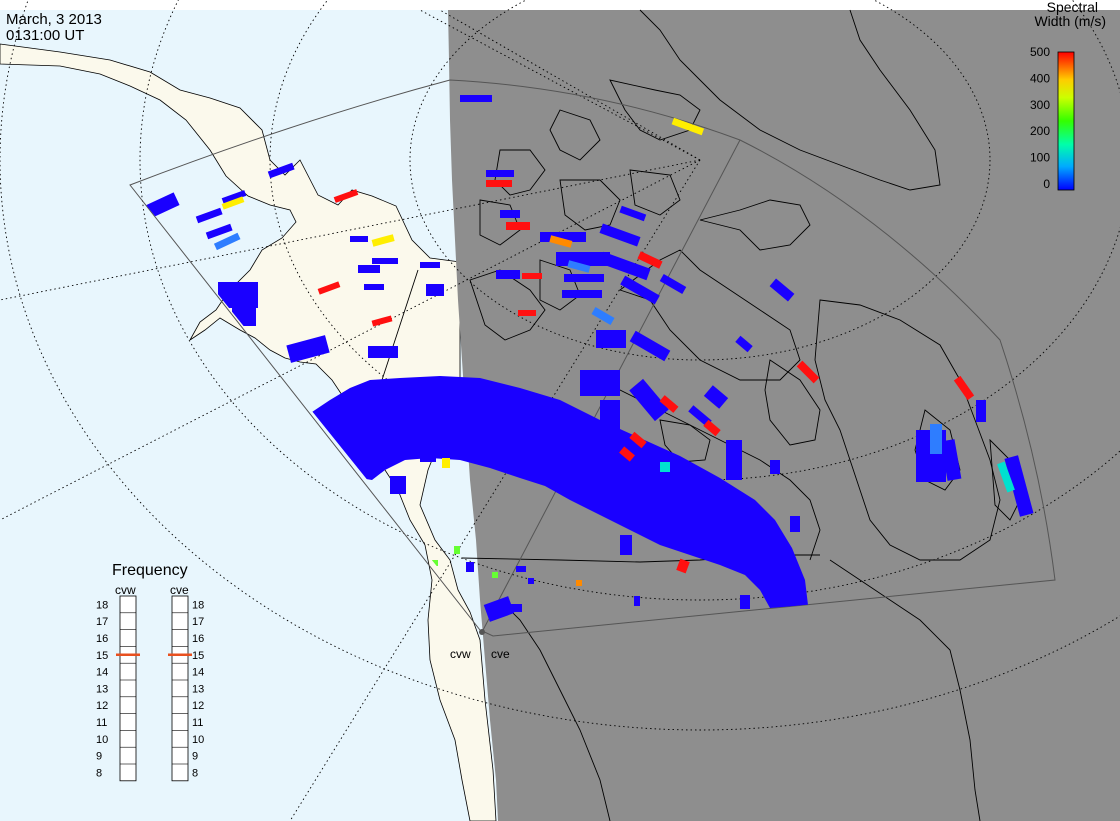 Image resolution: width=1120 pixels, height=821 pixels. I want to click on header-date: March, 3 2013, so click(54, 19).